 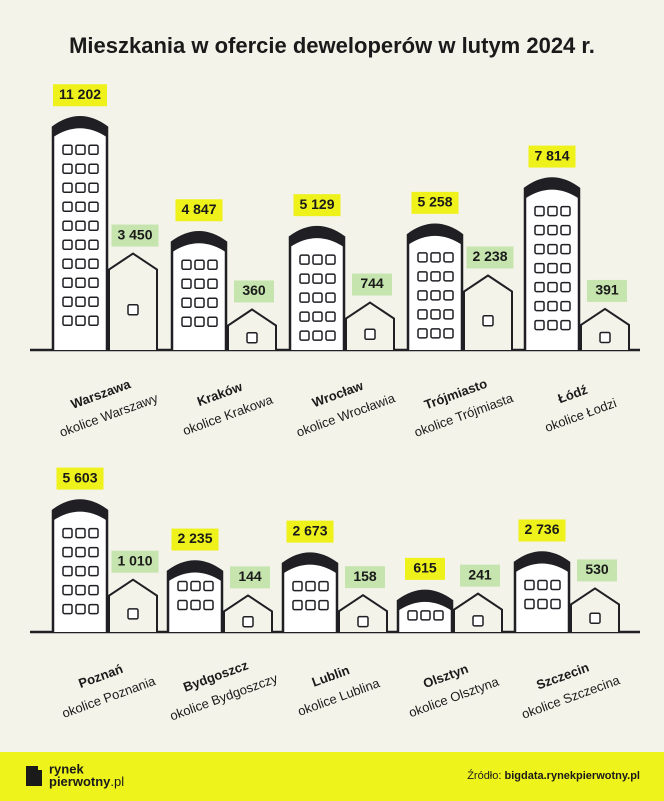 I want to click on suburb-value-label: 744, so click(x=372, y=283).